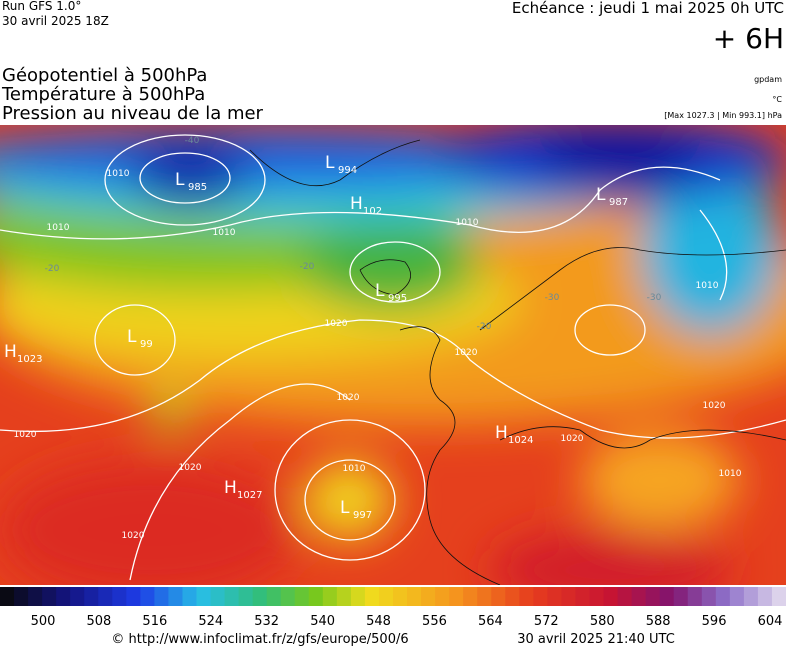  I want to click on title-temperature: Température à 500hPa, so click(103, 94).